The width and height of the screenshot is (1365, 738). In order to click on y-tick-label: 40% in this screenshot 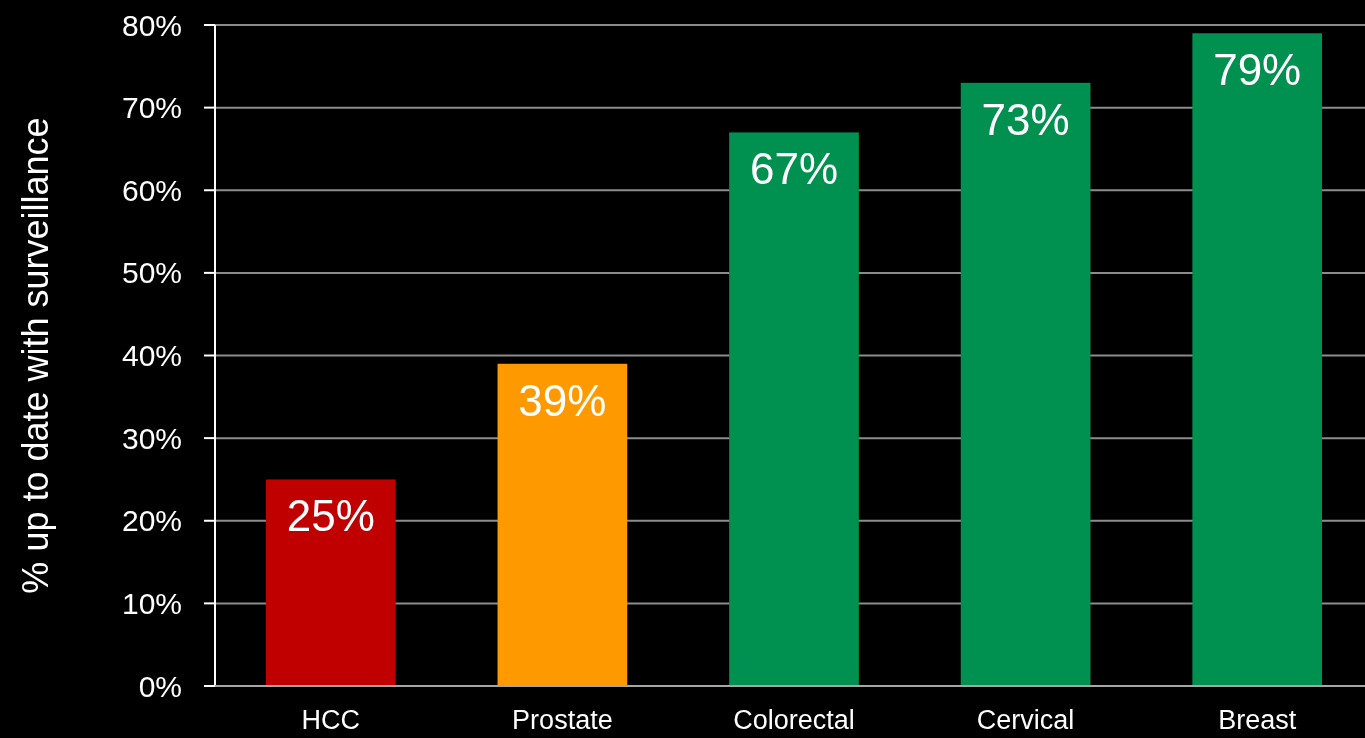, I will do `click(151, 355)`.